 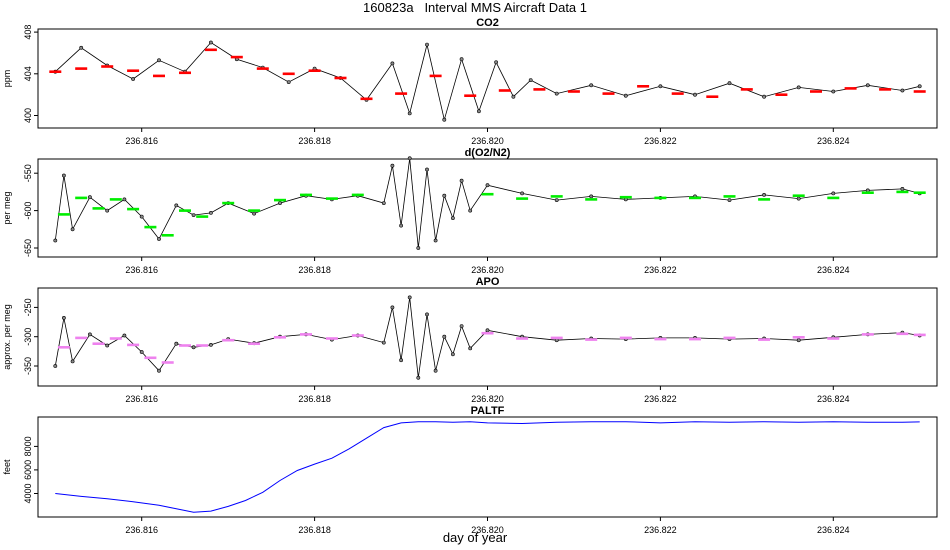 What do you see at coordinates (660, 399) in the screenshot?
I see `apo-x-tick-label: 236.822` at bounding box center [660, 399].